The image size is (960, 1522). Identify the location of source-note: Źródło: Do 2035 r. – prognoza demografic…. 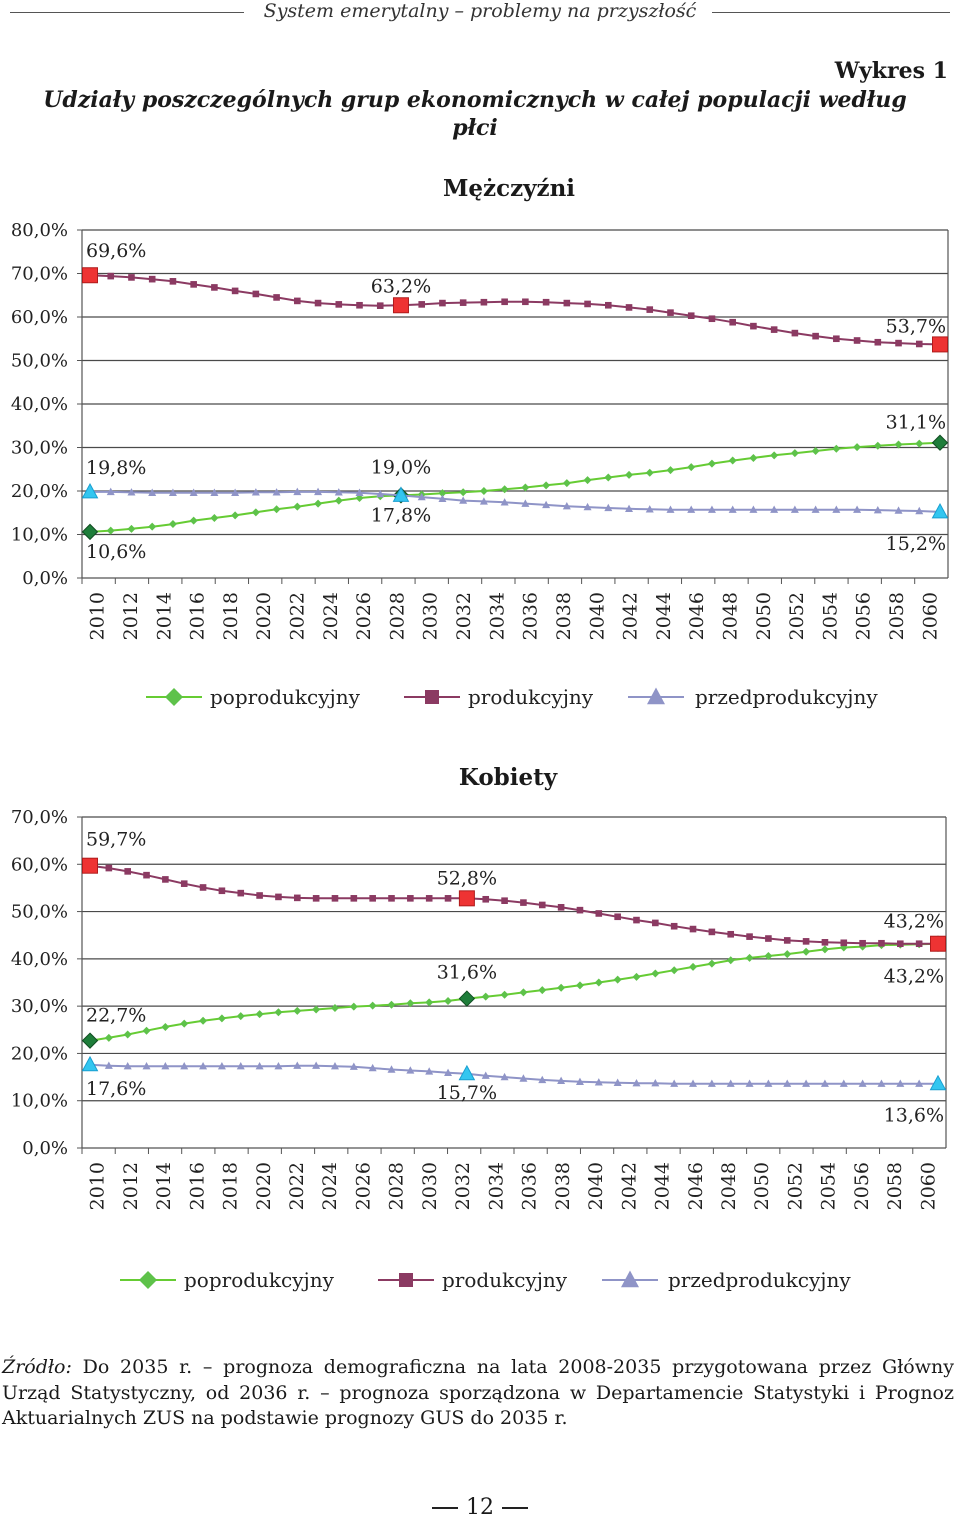
(478, 1393).